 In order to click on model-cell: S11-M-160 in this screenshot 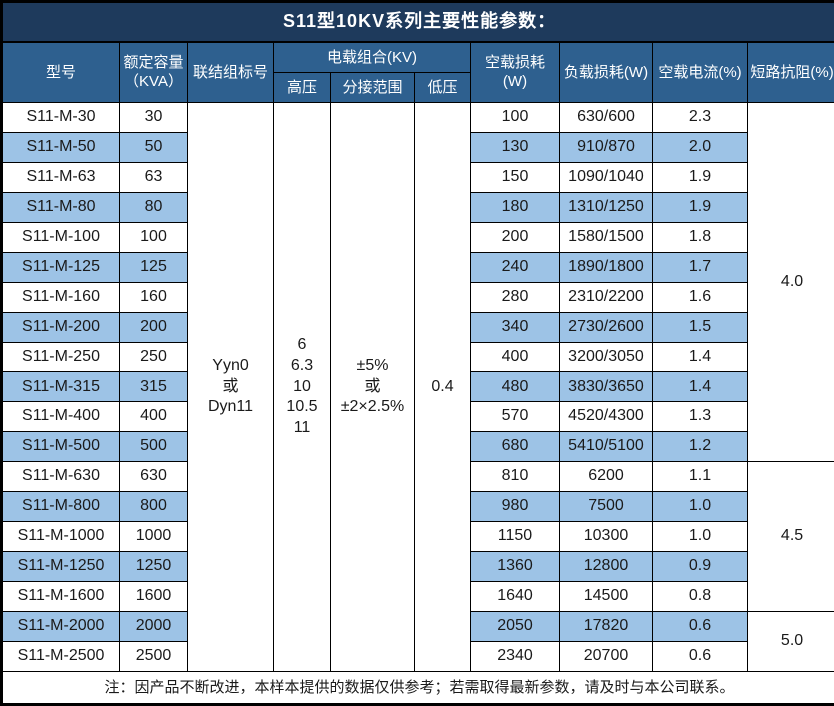, I will do `click(61, 297)`.